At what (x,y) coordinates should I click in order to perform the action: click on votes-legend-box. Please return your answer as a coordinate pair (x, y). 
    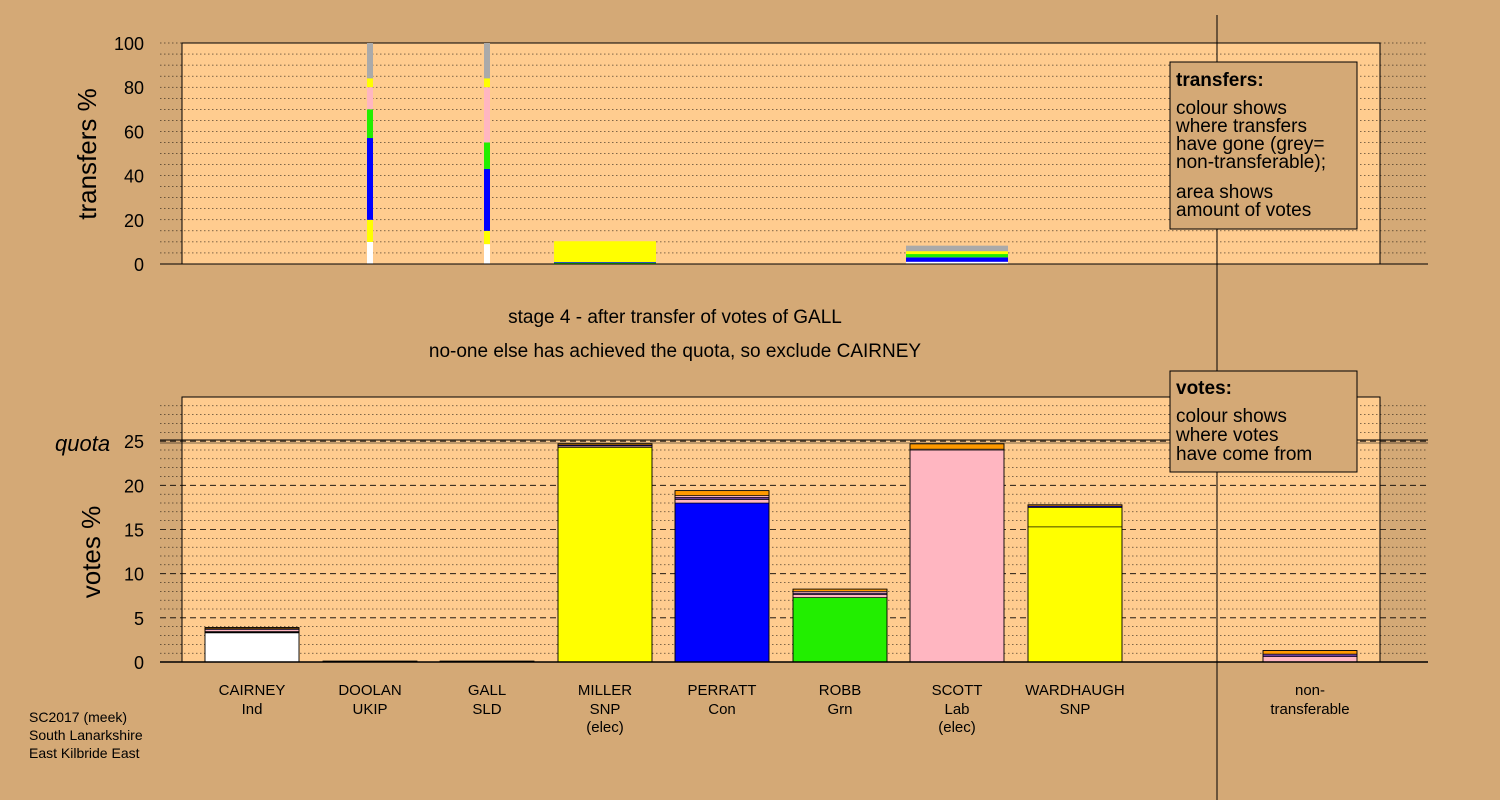
    Looking at the image, I should click on (1263, 421).